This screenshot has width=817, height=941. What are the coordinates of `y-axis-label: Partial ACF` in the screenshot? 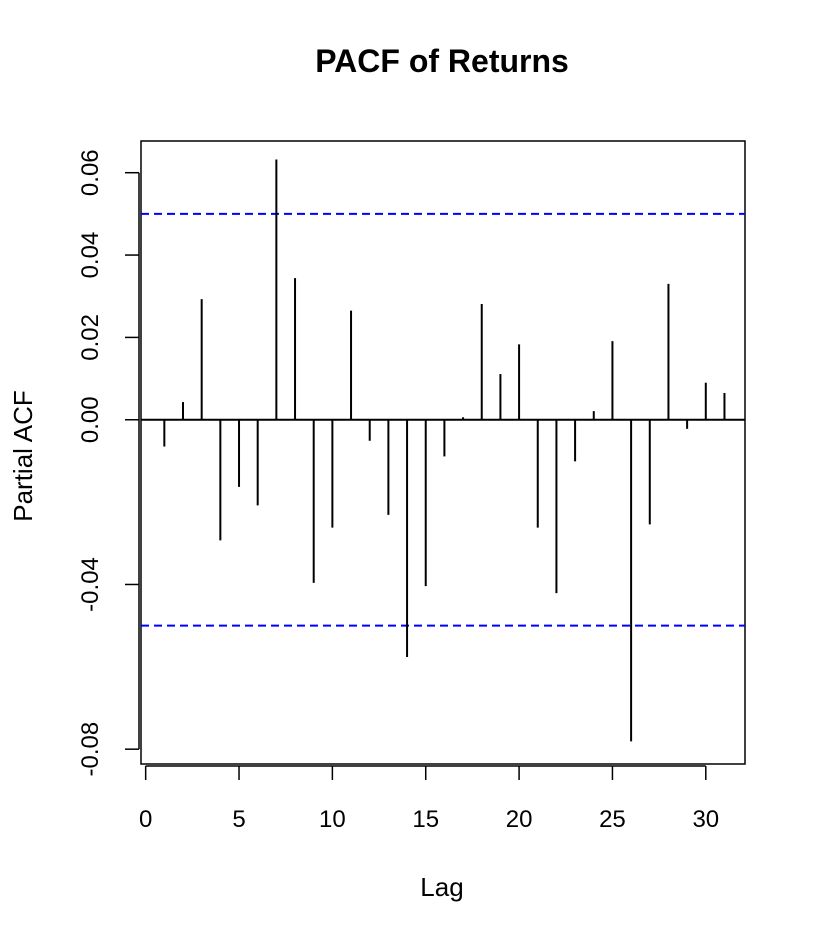 It's located at (23, 456).